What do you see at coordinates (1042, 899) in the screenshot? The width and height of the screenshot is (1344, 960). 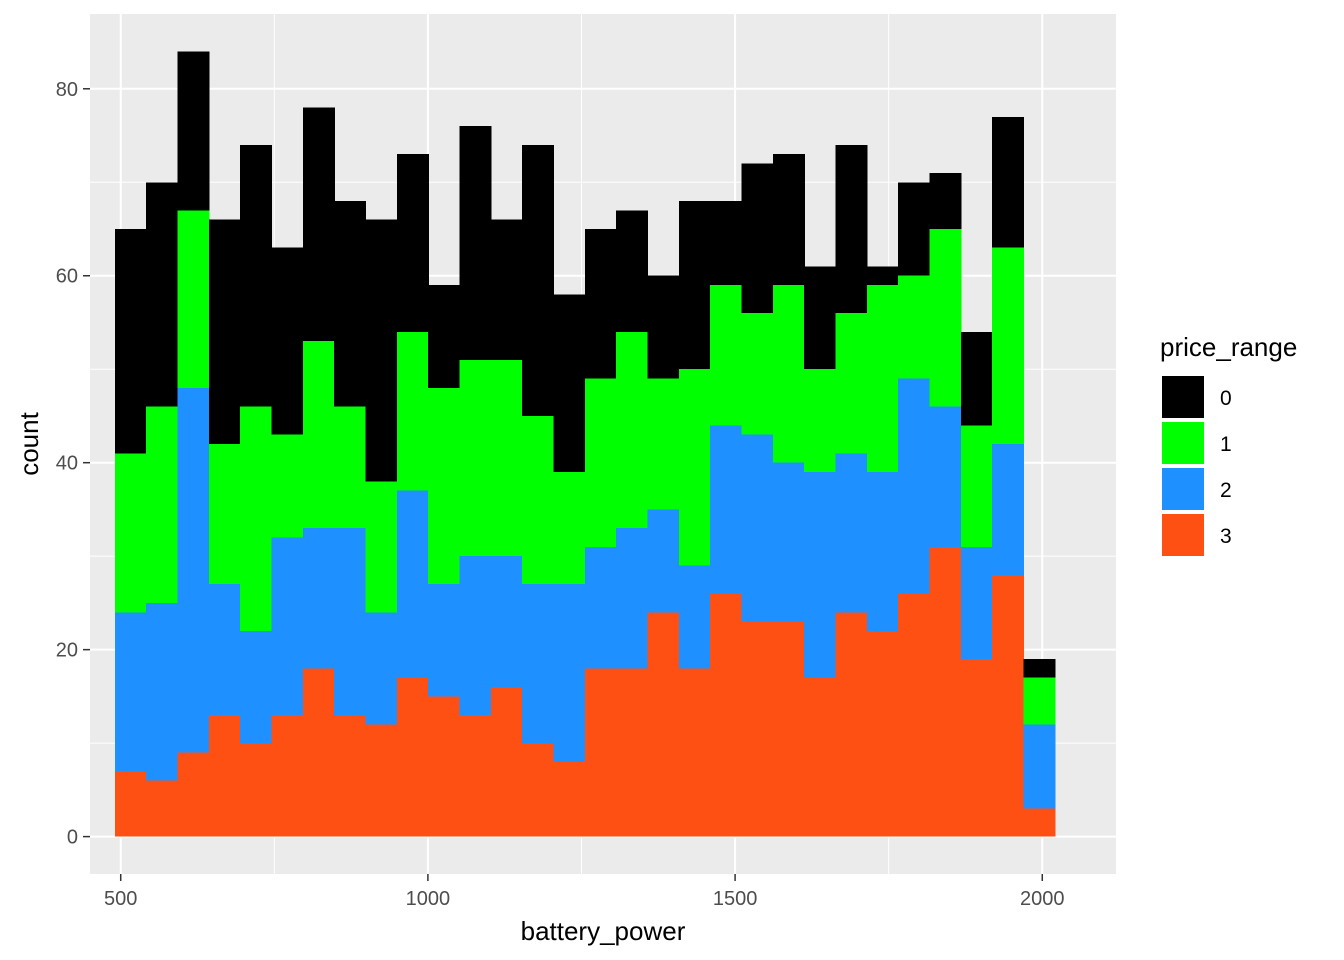 I see `x-tick-label: 2000` at bounding box center [1042, 899].